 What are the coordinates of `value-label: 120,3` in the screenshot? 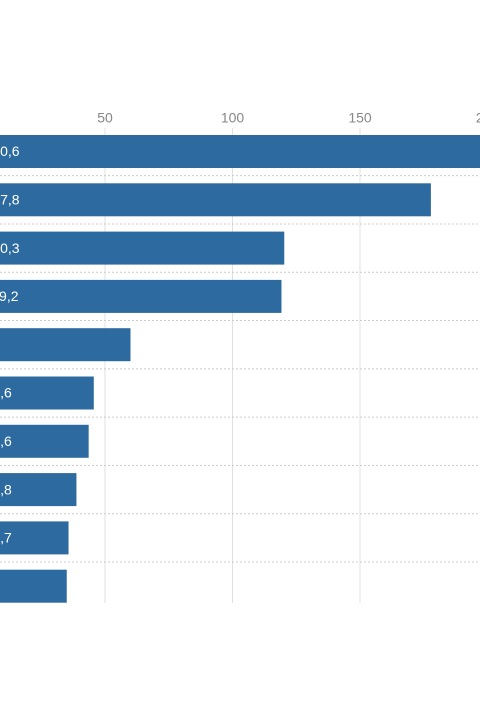 It's located at (10, 248).